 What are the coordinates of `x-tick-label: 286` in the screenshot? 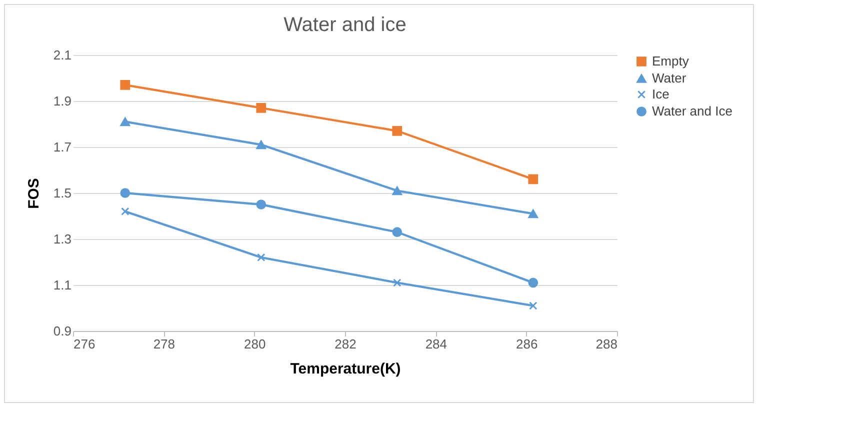 It's located at (527, 344).